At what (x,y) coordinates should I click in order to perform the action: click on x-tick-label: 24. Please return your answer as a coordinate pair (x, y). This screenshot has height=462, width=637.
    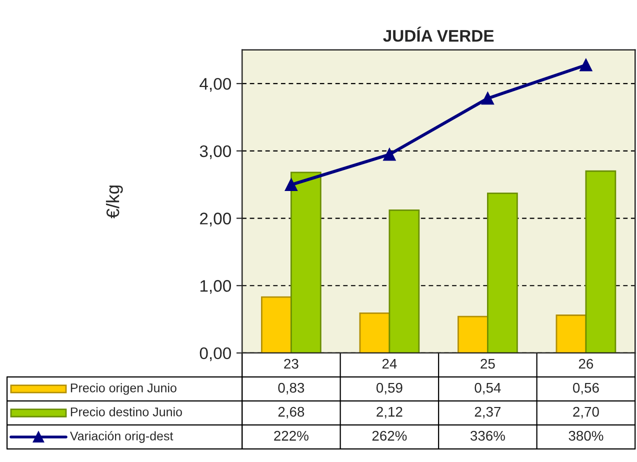
    Looking at the image, I should click on (389, 363).